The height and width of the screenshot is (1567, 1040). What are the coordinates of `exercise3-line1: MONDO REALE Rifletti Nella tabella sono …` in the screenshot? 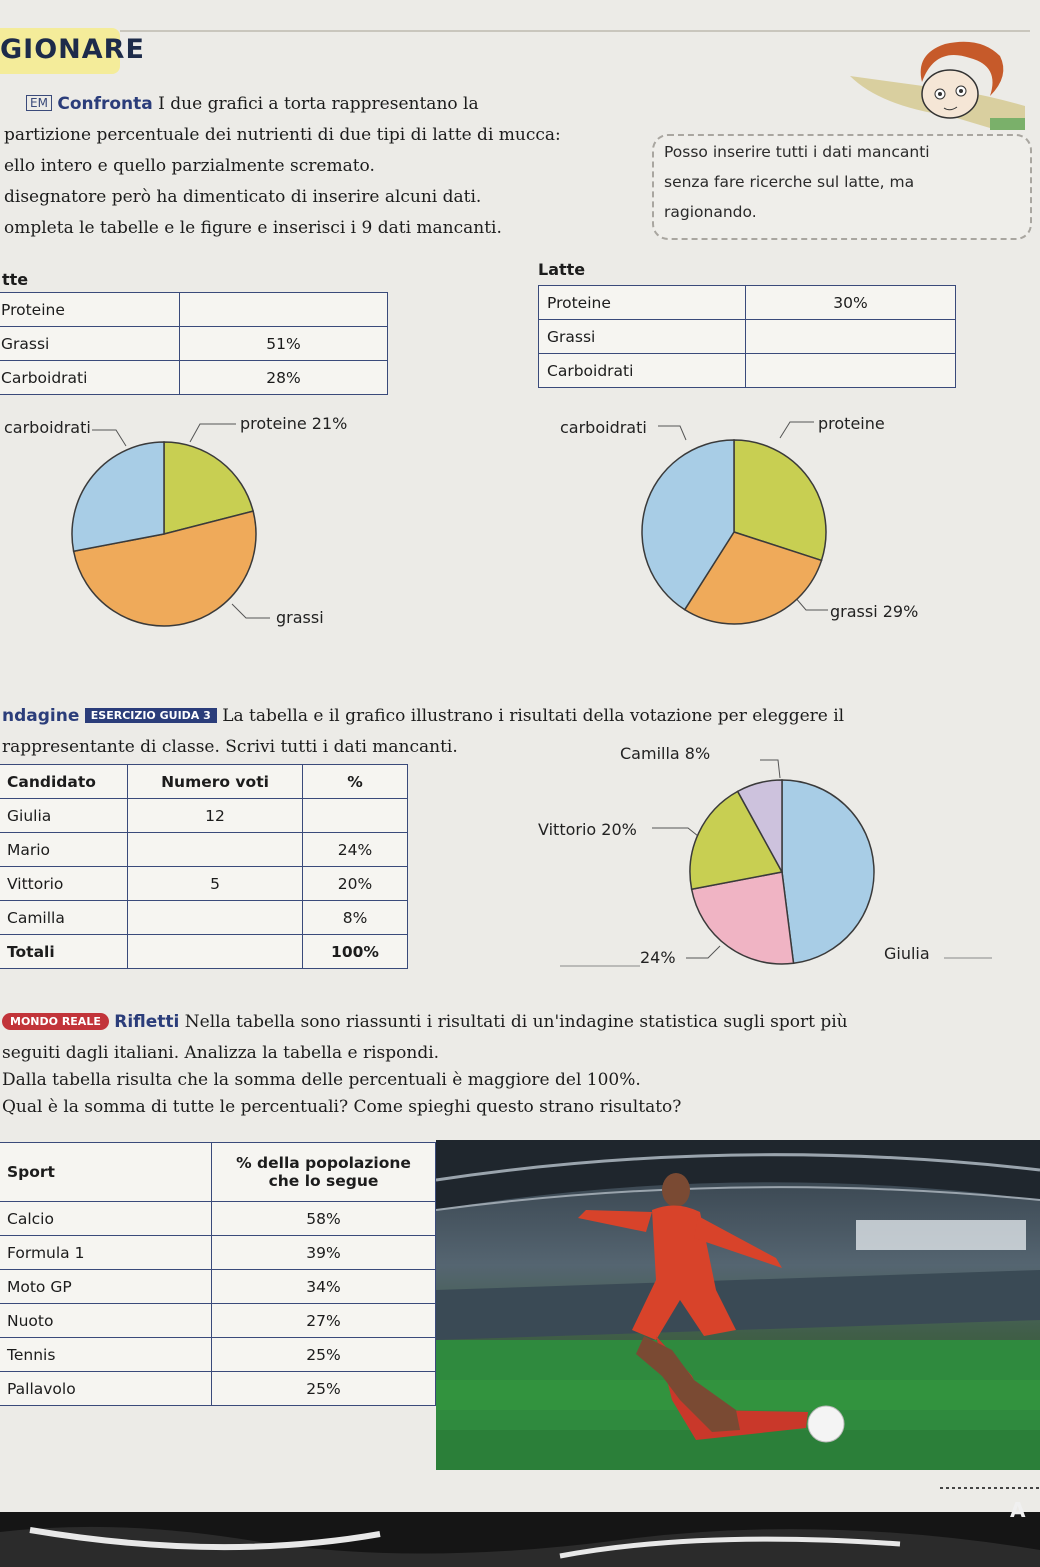 It's located at (425, 1022).